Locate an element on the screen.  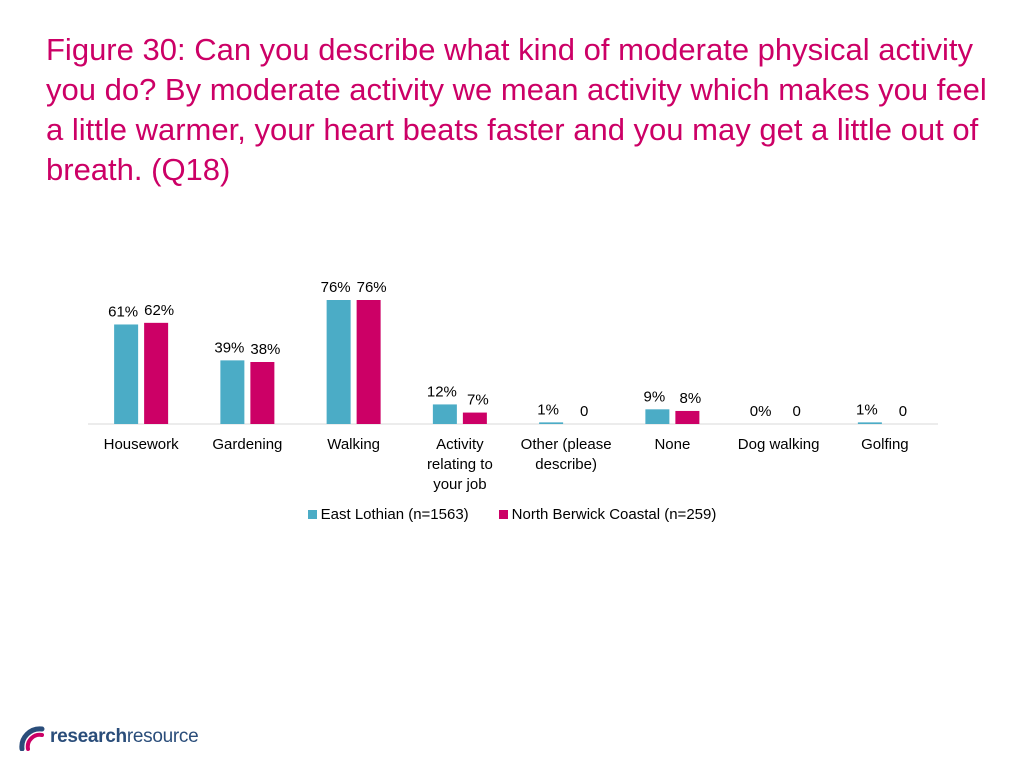
data-label-series-2-cat-1: 62% is located at coordinates (159, 310).